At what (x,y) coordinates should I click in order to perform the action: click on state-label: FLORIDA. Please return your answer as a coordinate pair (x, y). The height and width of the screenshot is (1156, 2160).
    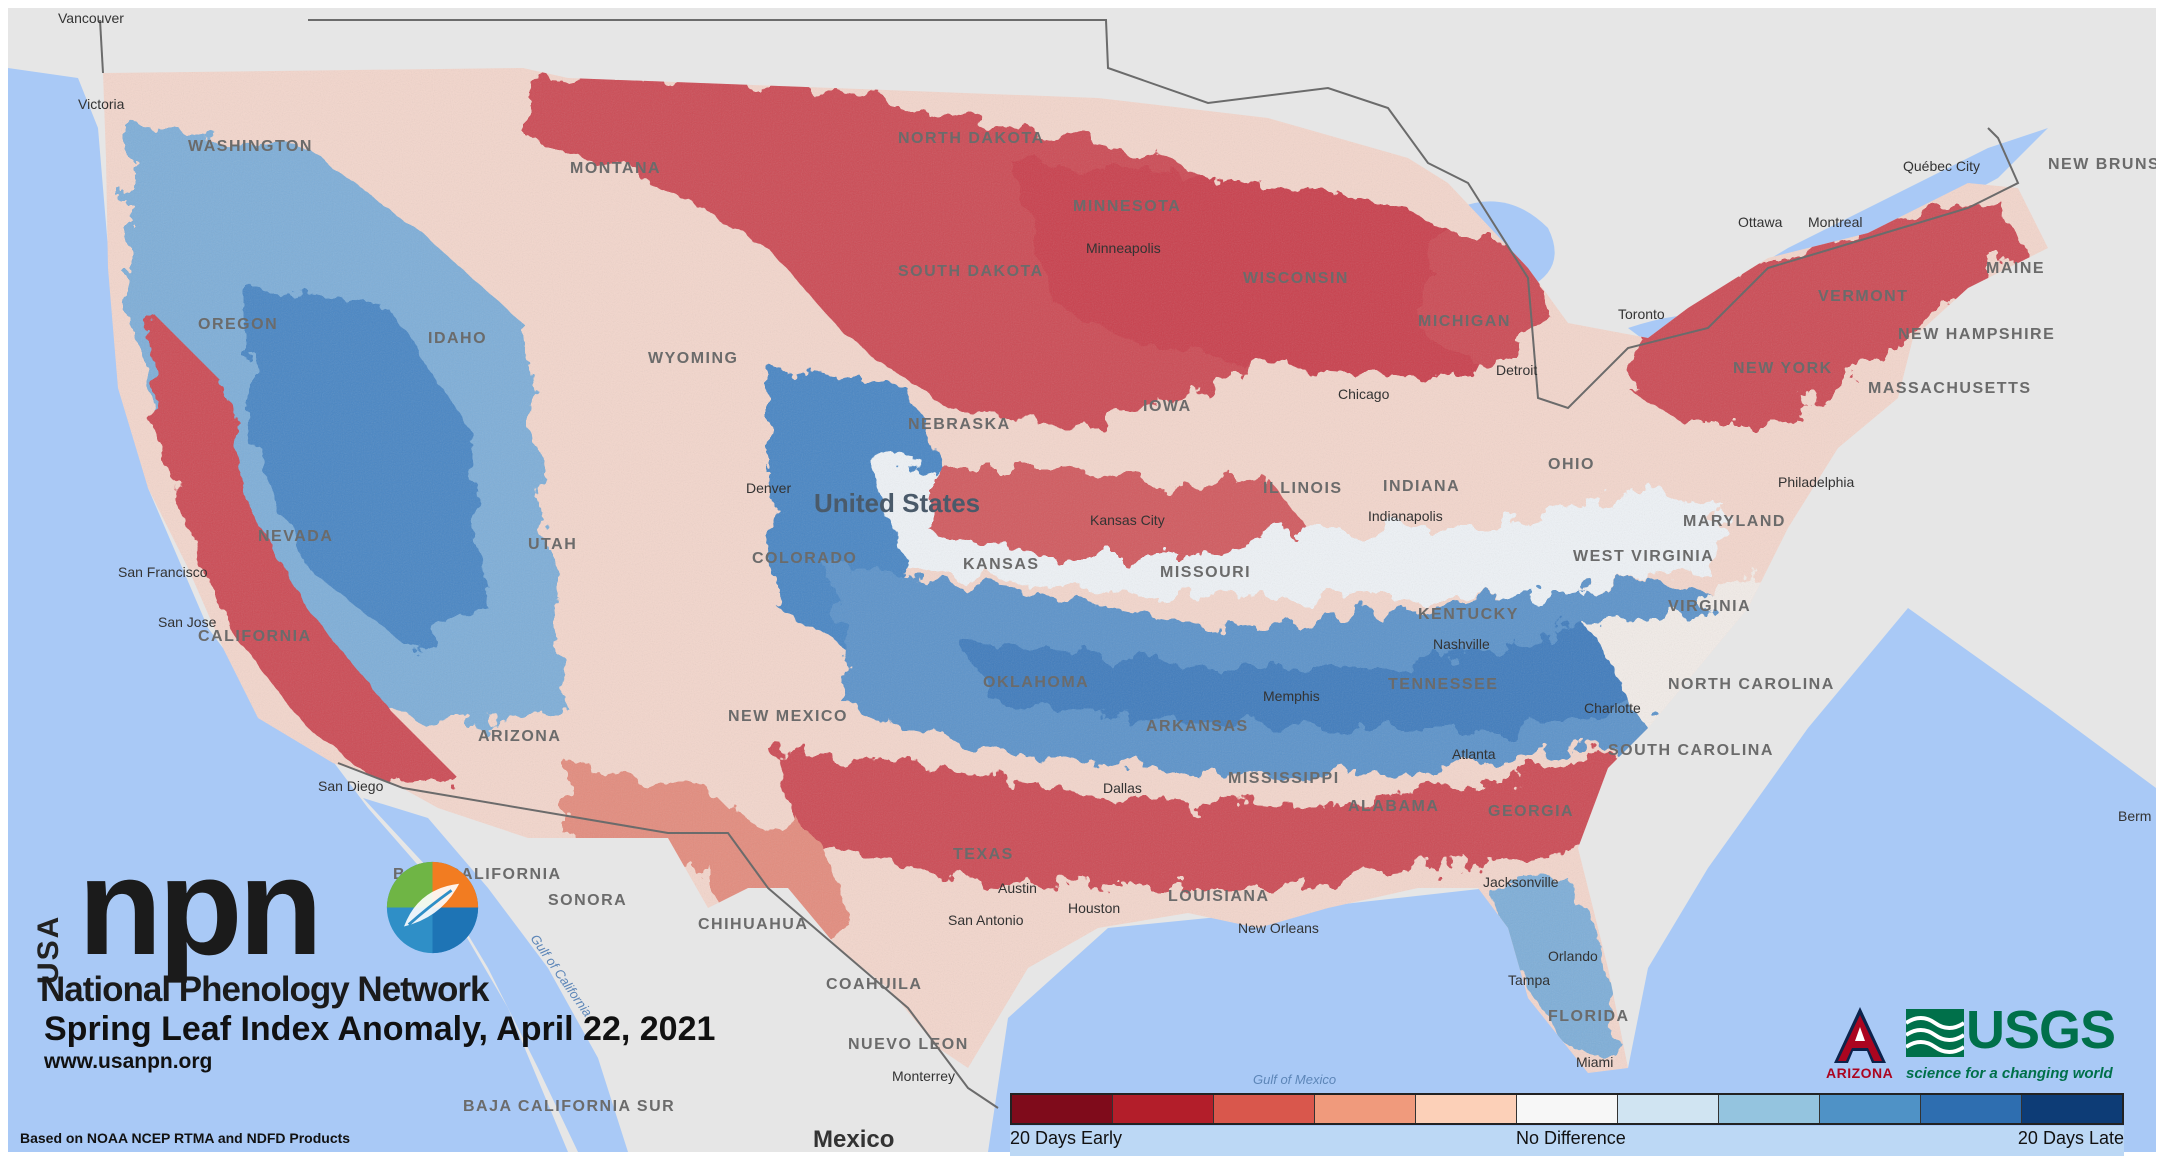
    Looking at the image, I should click on (1589, 1016).